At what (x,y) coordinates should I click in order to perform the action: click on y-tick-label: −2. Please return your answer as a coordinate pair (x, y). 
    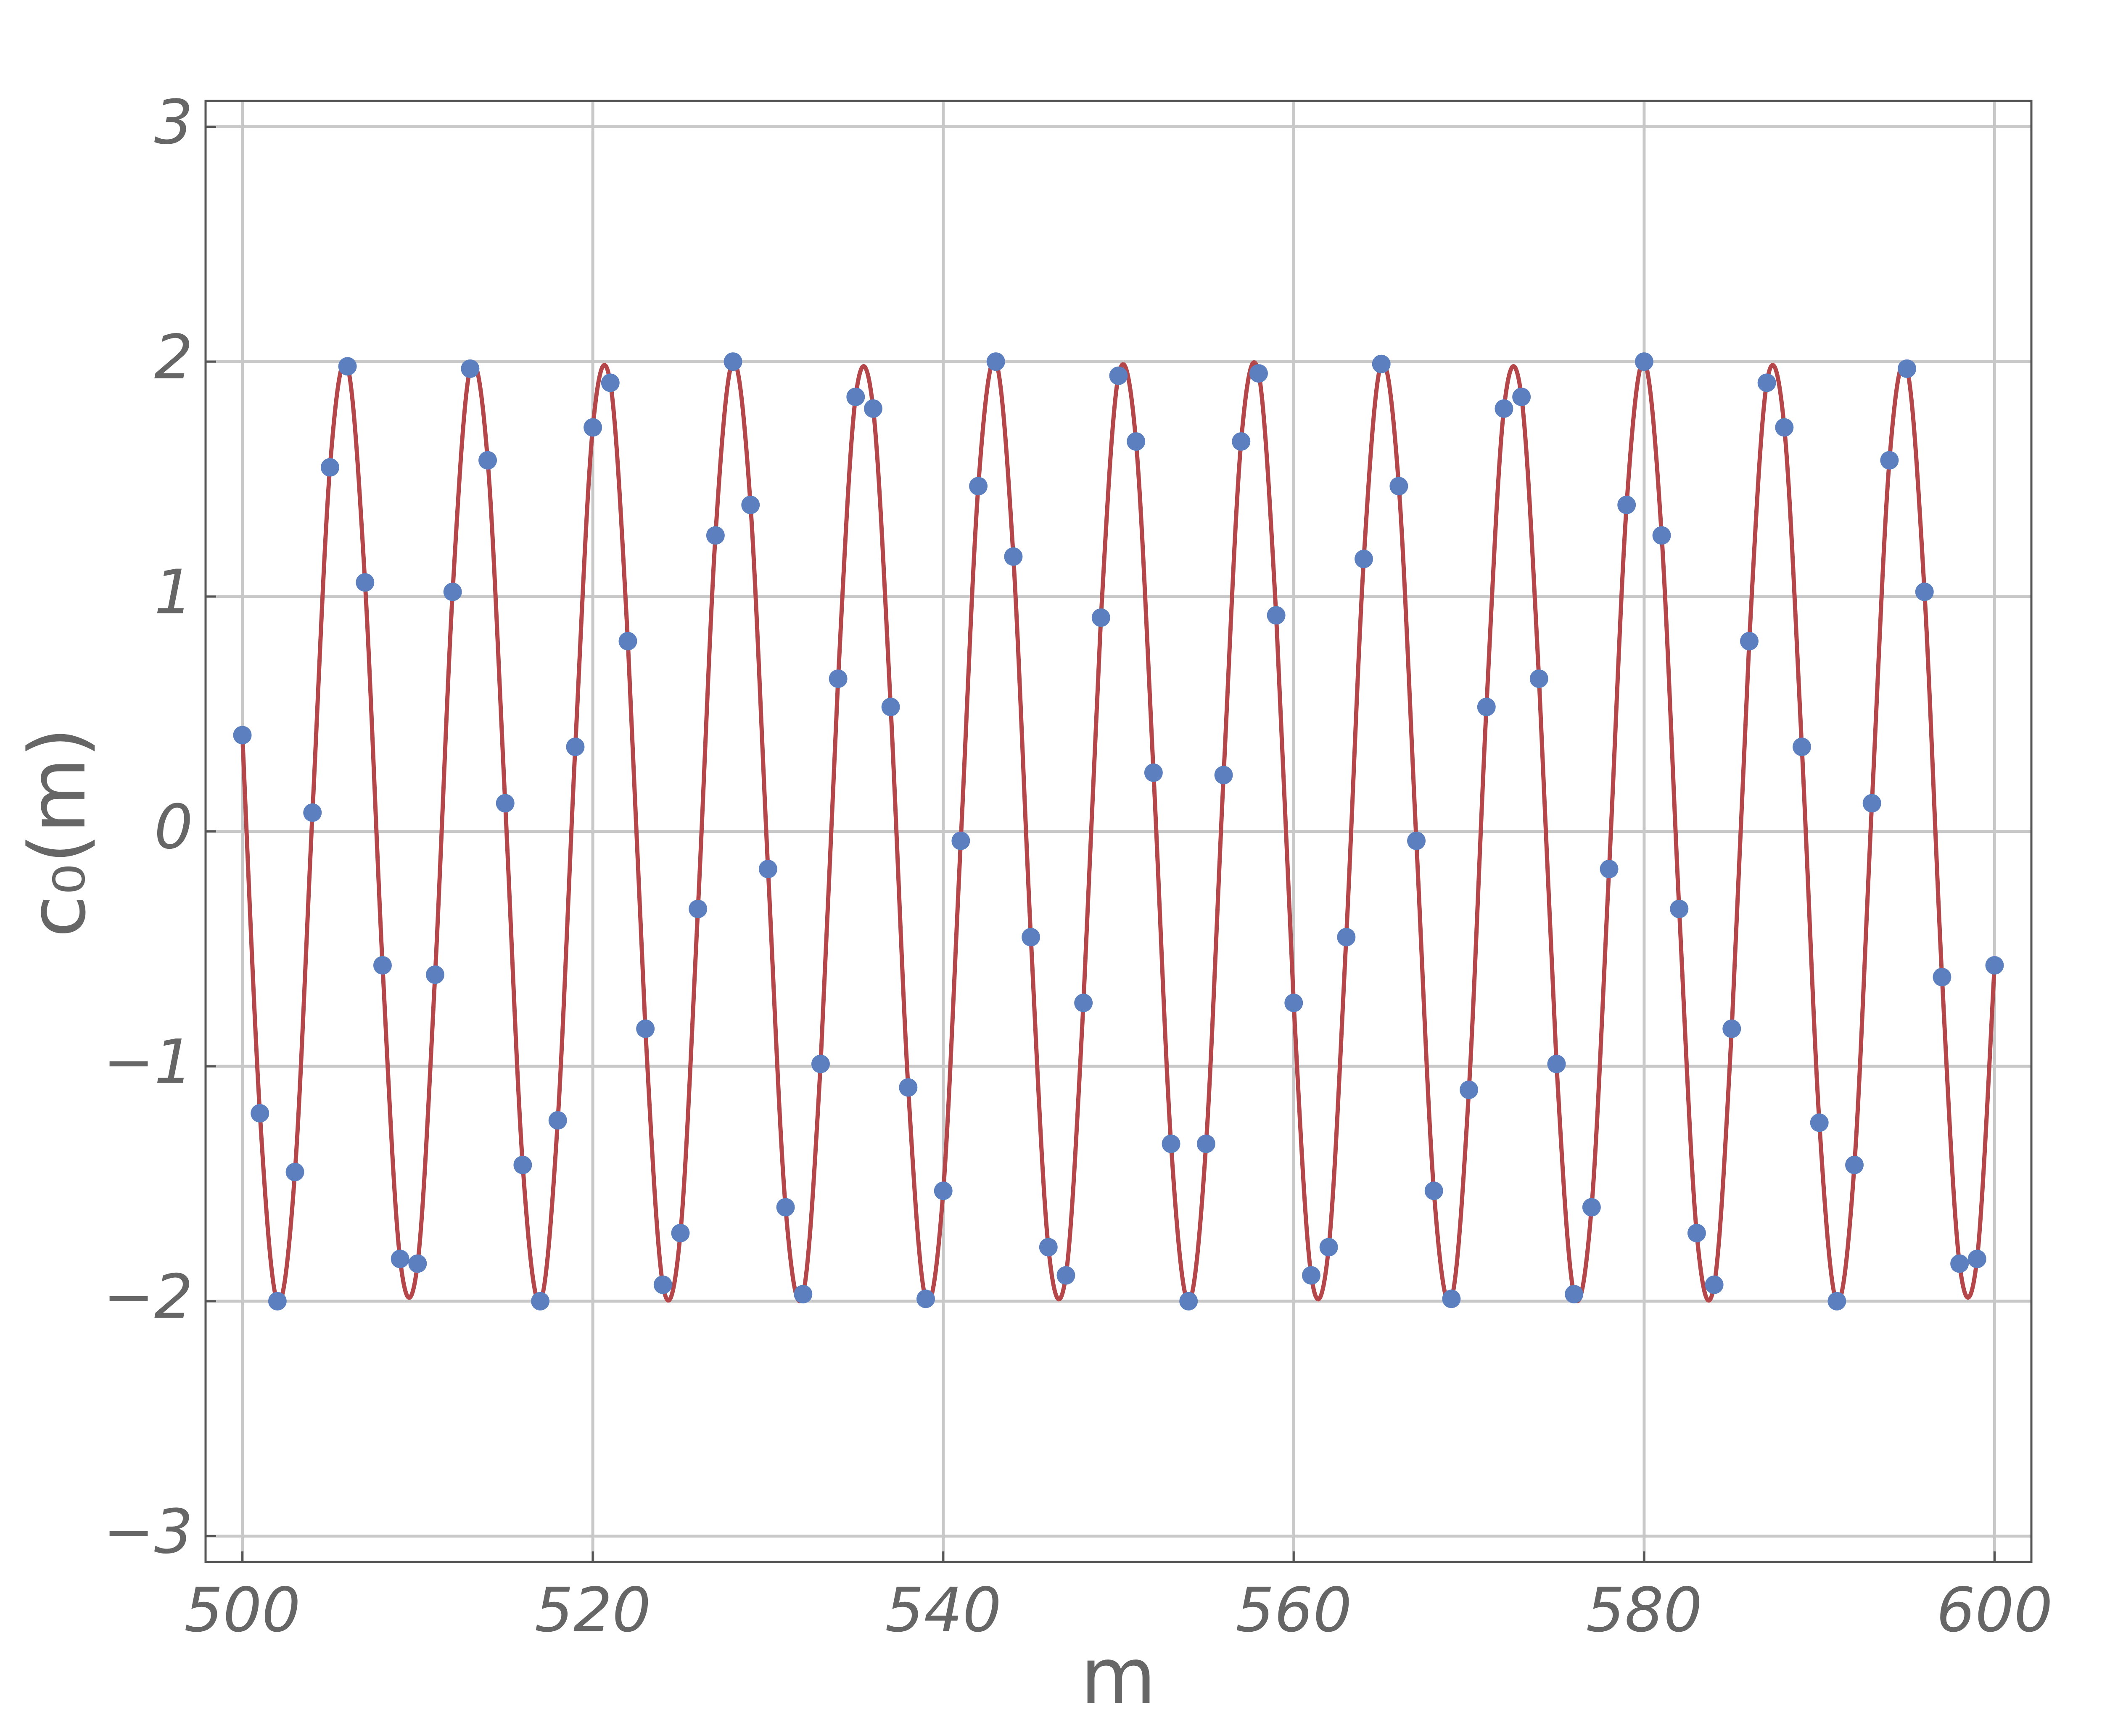
    Looking at the image, I should click on (148, 1296).